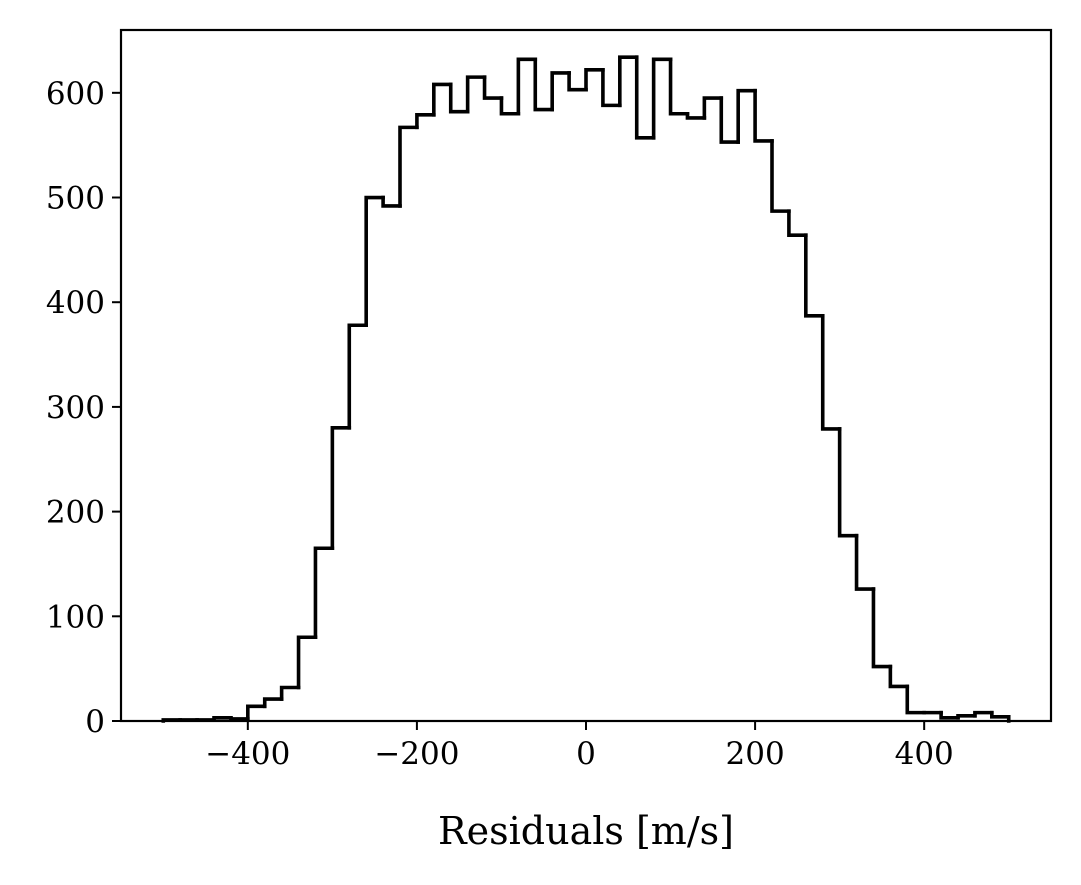 The height and width of the screenshot is (885, 1081). What do you see at coordinates (75, 617) in the screenshot?
I see `y-tick-label: 100` at bounding box center [75, 617].